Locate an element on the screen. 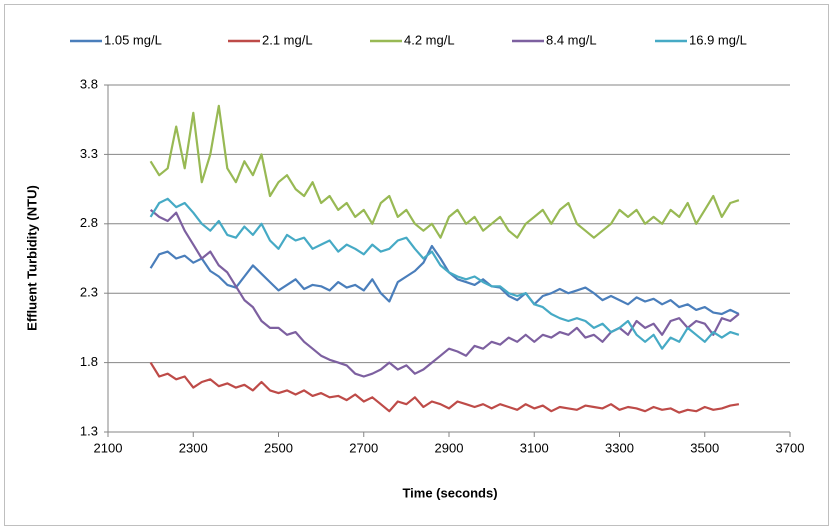 The width and height of the screenshot is (833, 530). x-axis-title: Time (seconds) is located at coordinates (449, 492).